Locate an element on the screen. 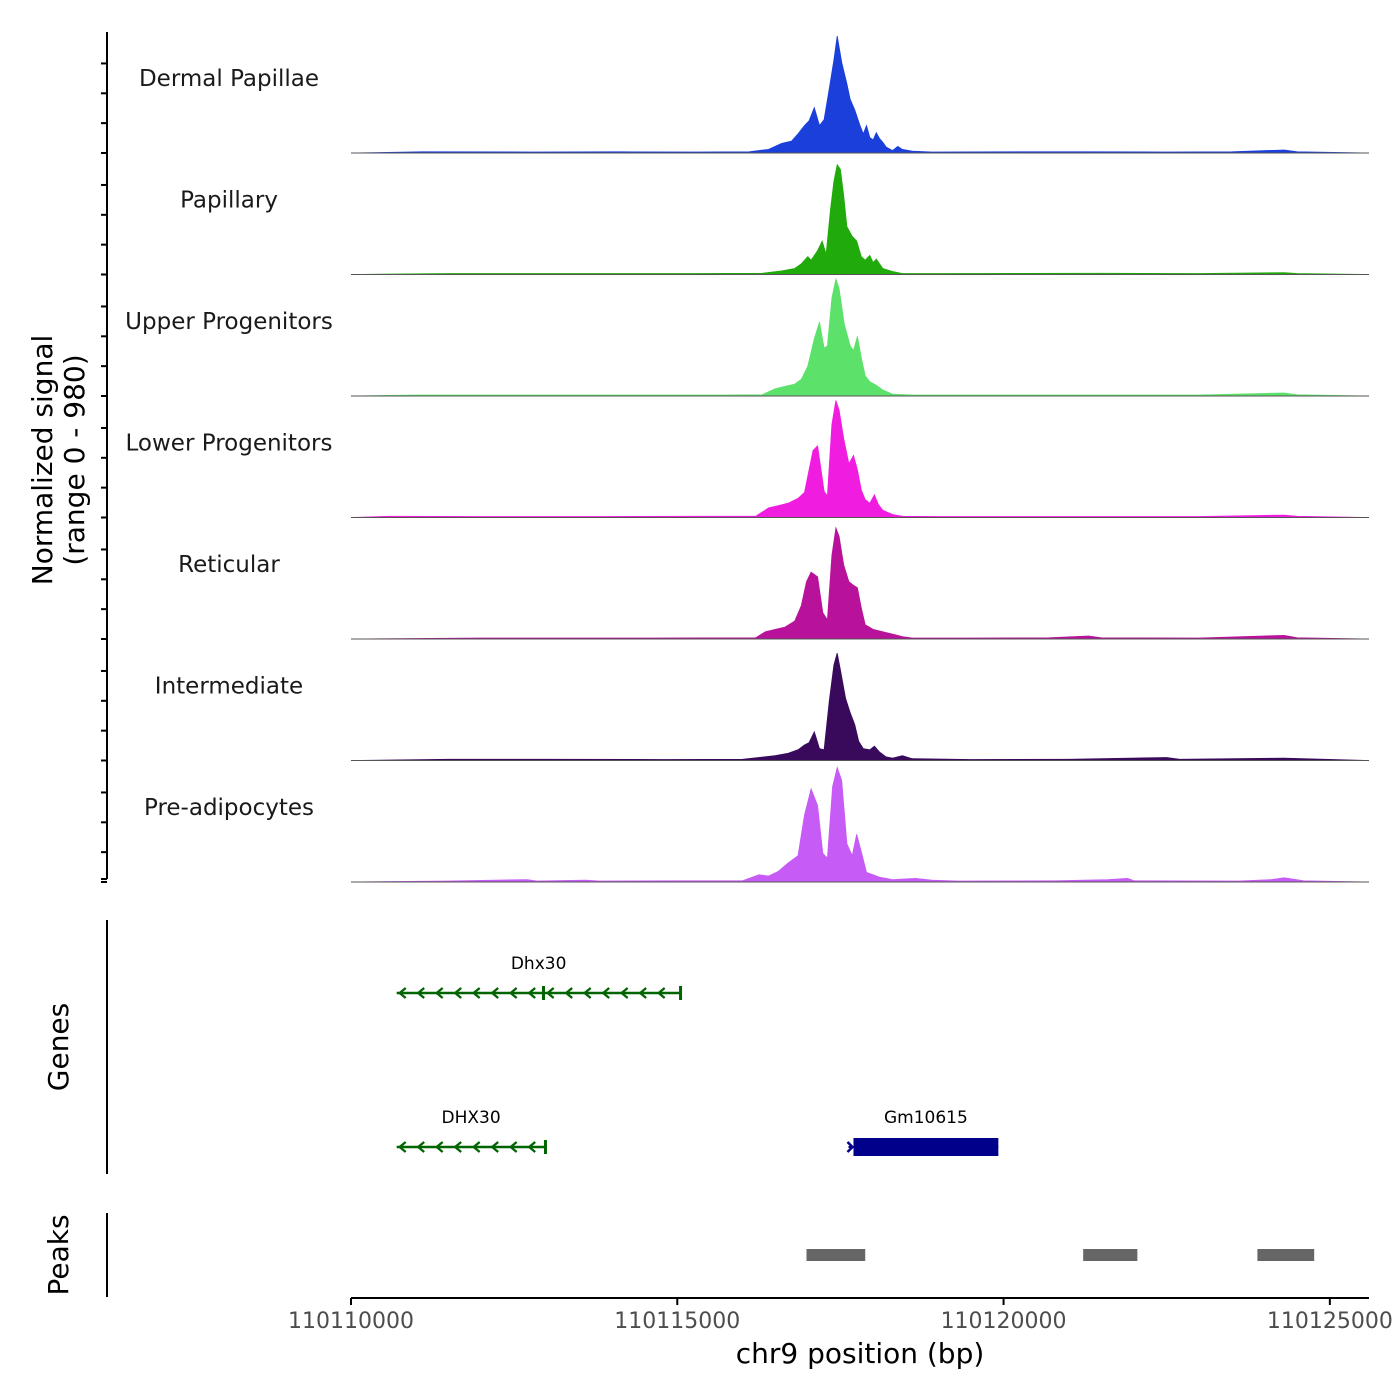 Image resolution: width=1400 pixels, height=1400 pixels. track-papillary: Papillary is located at coordinates (775, 219).